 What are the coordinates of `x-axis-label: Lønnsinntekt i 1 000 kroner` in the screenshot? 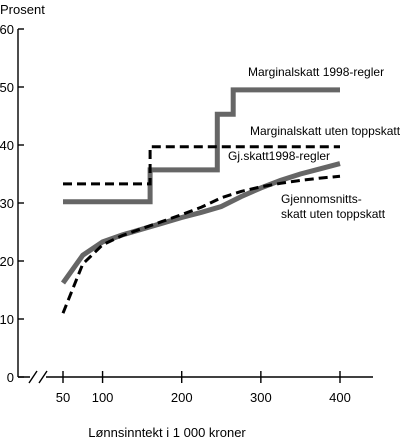 It's located at (167, 432).